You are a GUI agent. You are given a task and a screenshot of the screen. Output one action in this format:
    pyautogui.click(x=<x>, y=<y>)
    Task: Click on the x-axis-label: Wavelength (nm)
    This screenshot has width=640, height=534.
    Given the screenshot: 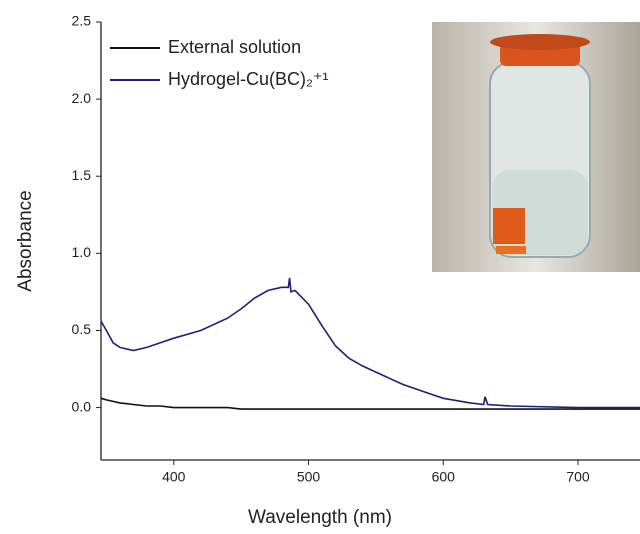 What is the action you would take?
    pyautogui.click(x=320, y=517)
    